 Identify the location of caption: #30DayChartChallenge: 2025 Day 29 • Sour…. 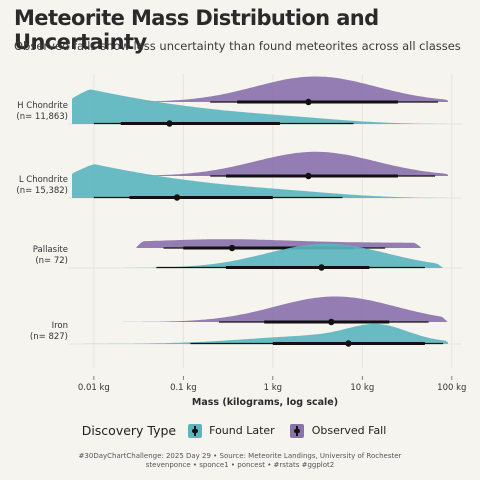
(240, 461).